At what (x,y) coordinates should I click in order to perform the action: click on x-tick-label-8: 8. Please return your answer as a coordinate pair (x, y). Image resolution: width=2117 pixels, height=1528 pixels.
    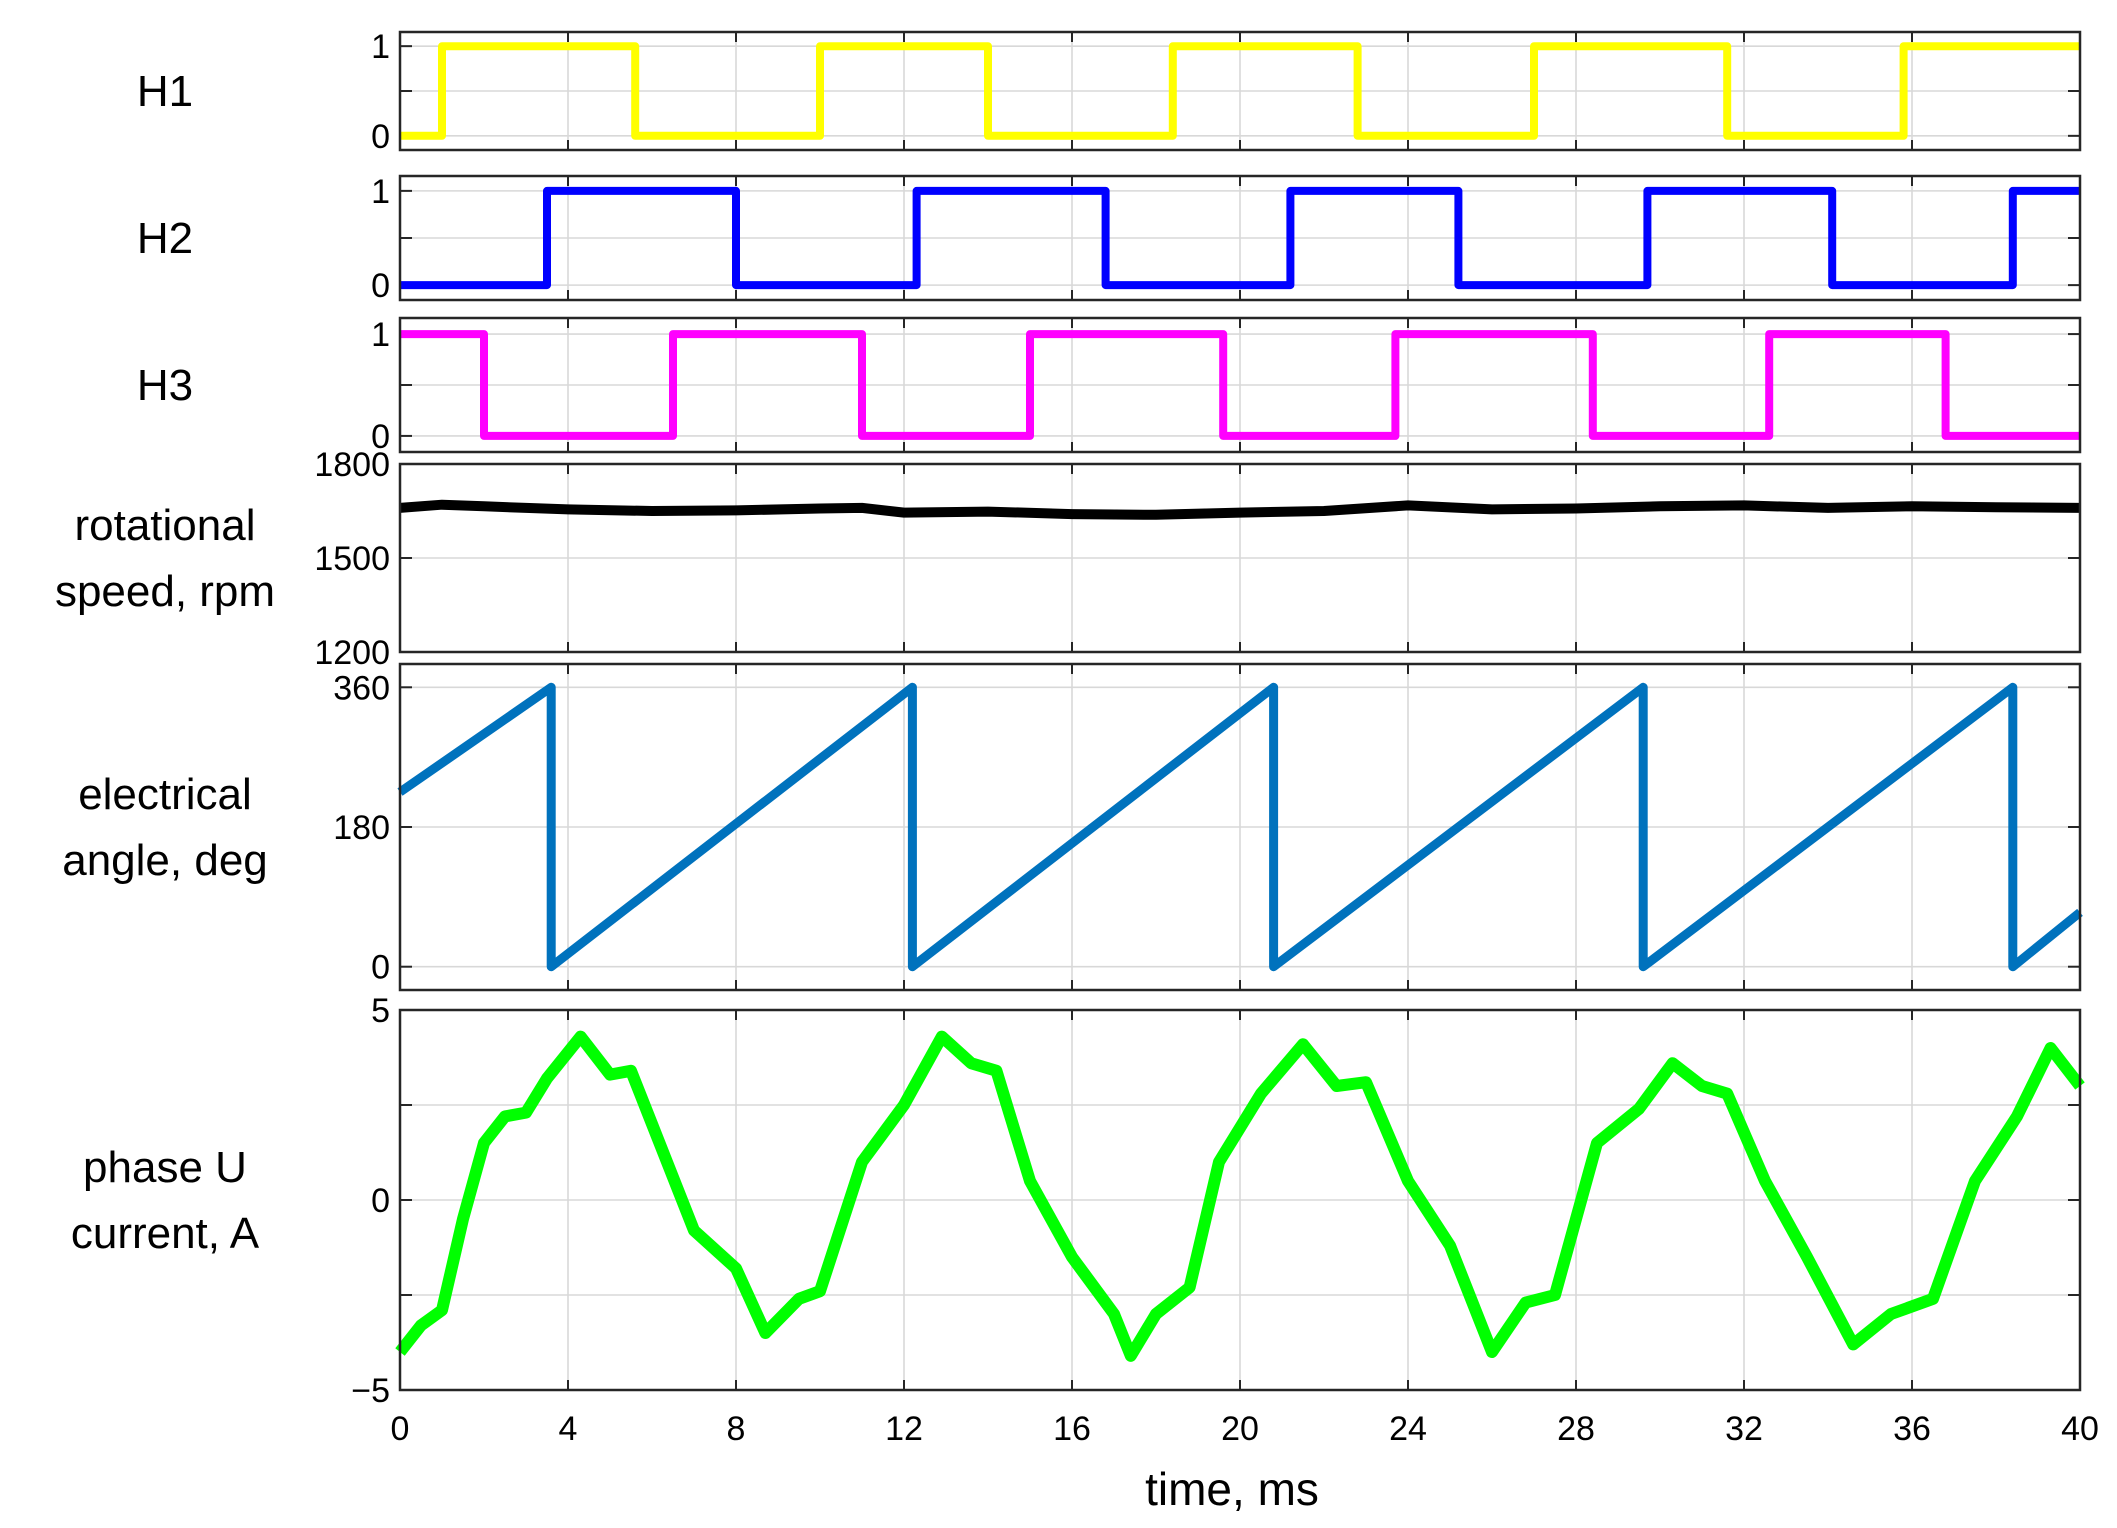
    Looking at the image, I should click on (736, 1429).